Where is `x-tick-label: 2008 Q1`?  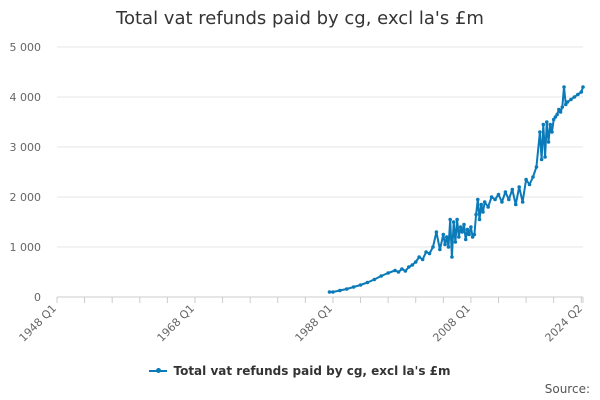
x-tick-label: 2008 Q1 is located at coordinates (451, 323).